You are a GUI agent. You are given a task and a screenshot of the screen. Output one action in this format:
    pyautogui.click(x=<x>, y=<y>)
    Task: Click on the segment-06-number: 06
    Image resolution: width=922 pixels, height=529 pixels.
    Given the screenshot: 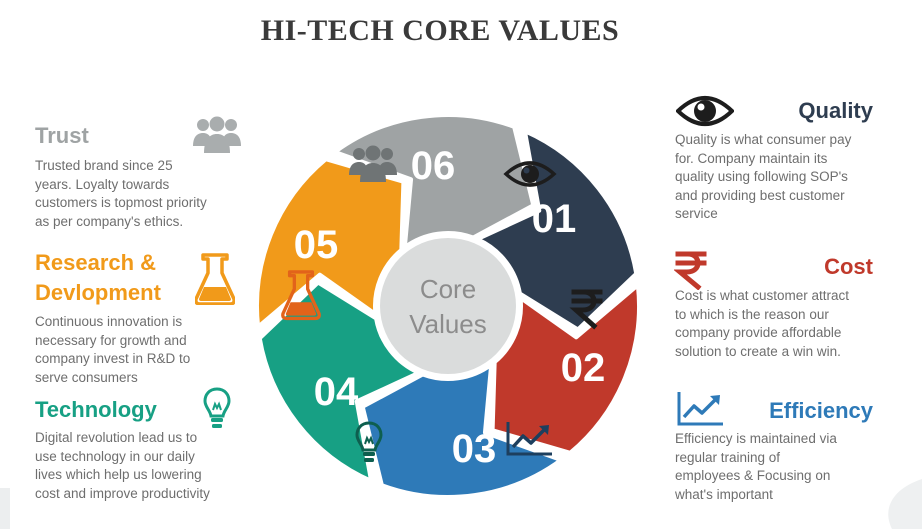 What is the action you would take?
    pyautogui.click(x=433, y=166)
    